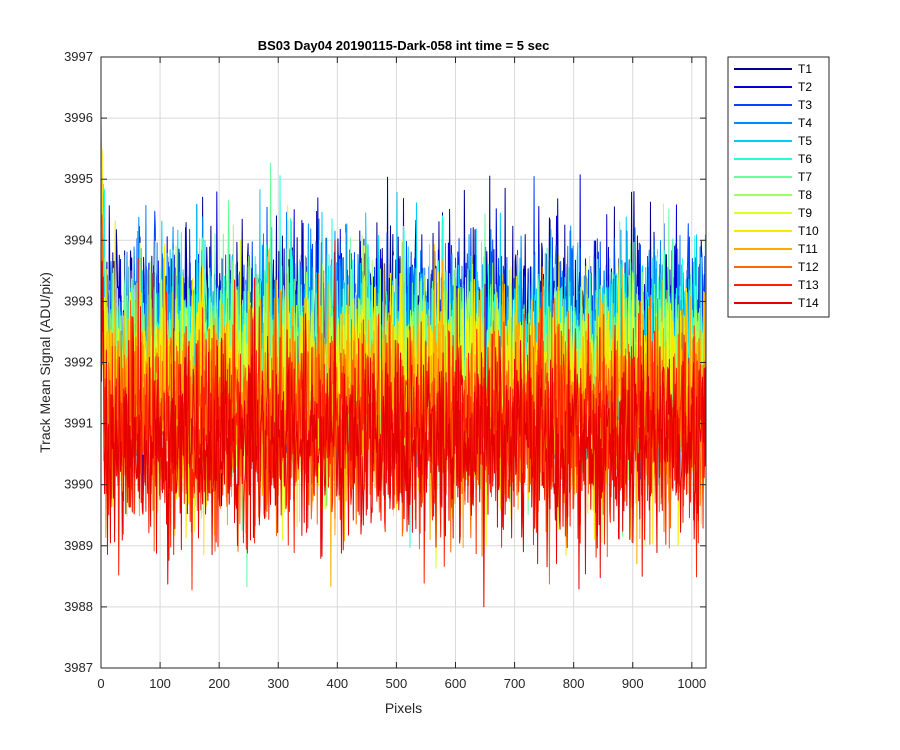 The image size is (900, 750). What do you see at coordinates (574, 683) in the screenshot?
I see `x-tick-label: 800` at bounding box center [574, 683].